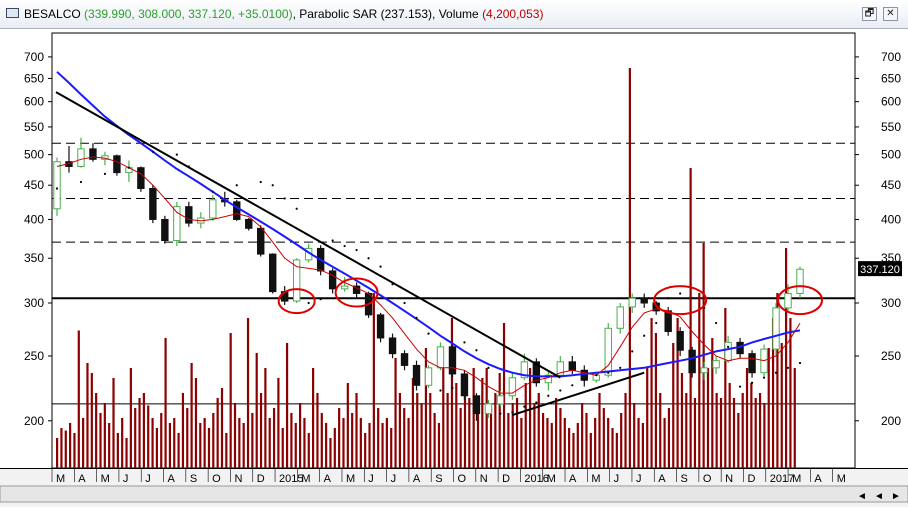 This screenshot has height=512, width=908. What do you see at coordinates (356, 292) in the screenshot?
I see `annotation-ellipse` at bounding box center [356, 292].